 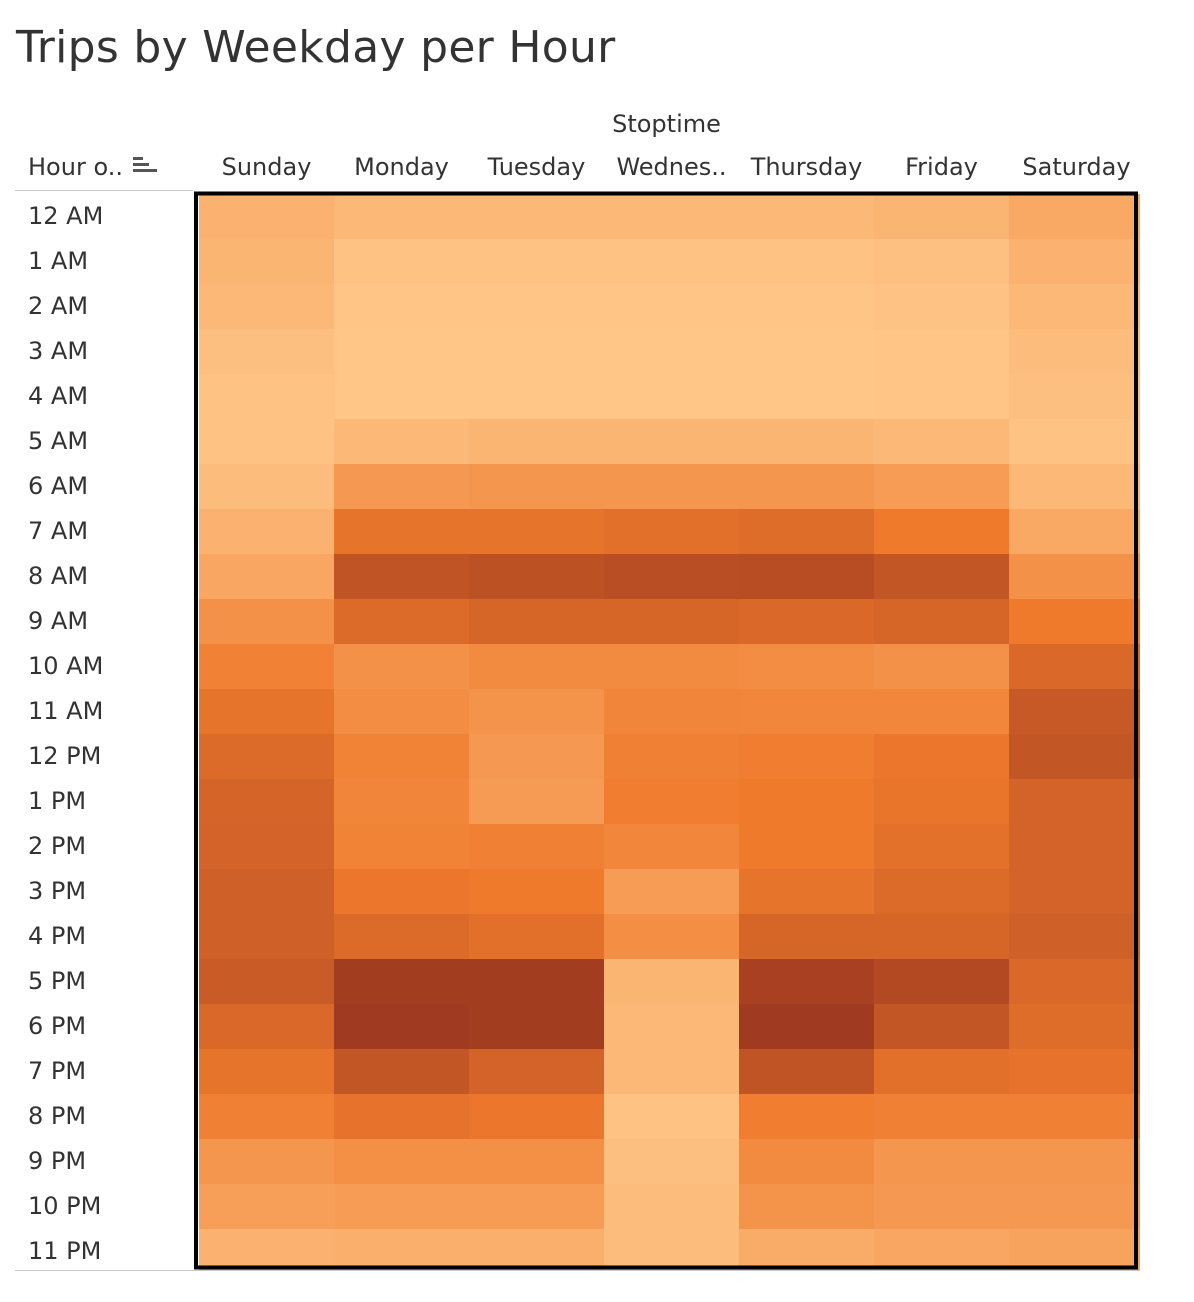 I want to click on row-label-2: 2 AM, so click(x=58, y=306).